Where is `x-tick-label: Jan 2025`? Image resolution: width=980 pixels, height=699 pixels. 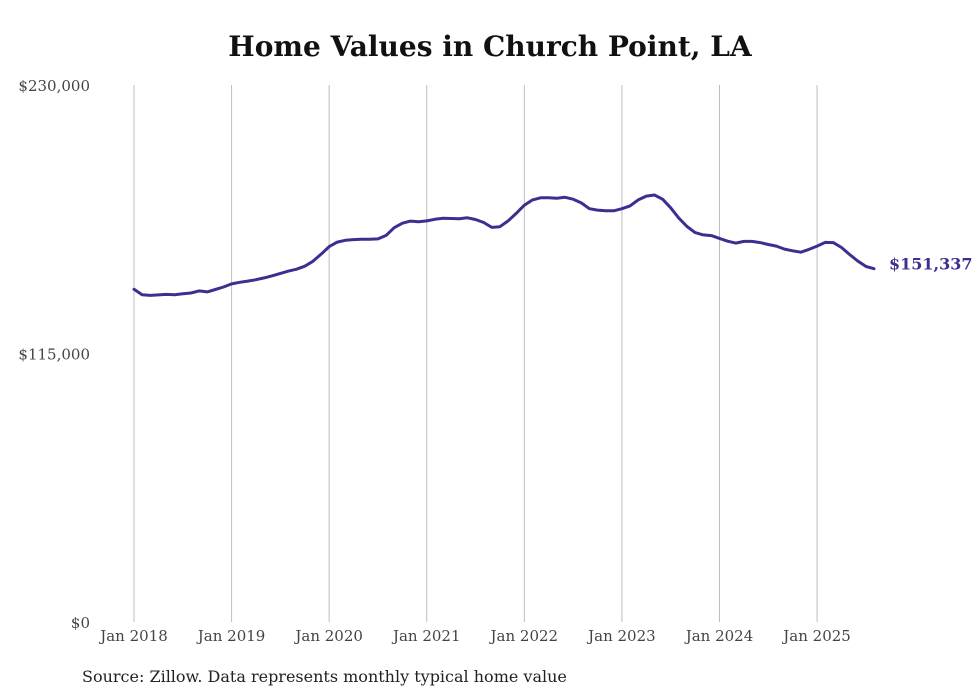 x-tick-label: Jan 2025 is located at coordinates (816, 636).